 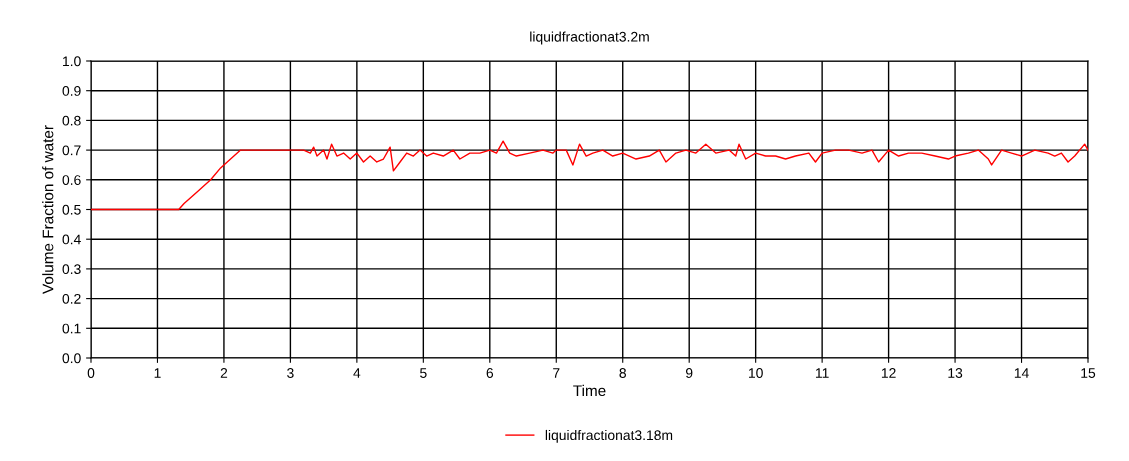 I want to click on y-tick-label: 0.0, so click(x=71, y=358).